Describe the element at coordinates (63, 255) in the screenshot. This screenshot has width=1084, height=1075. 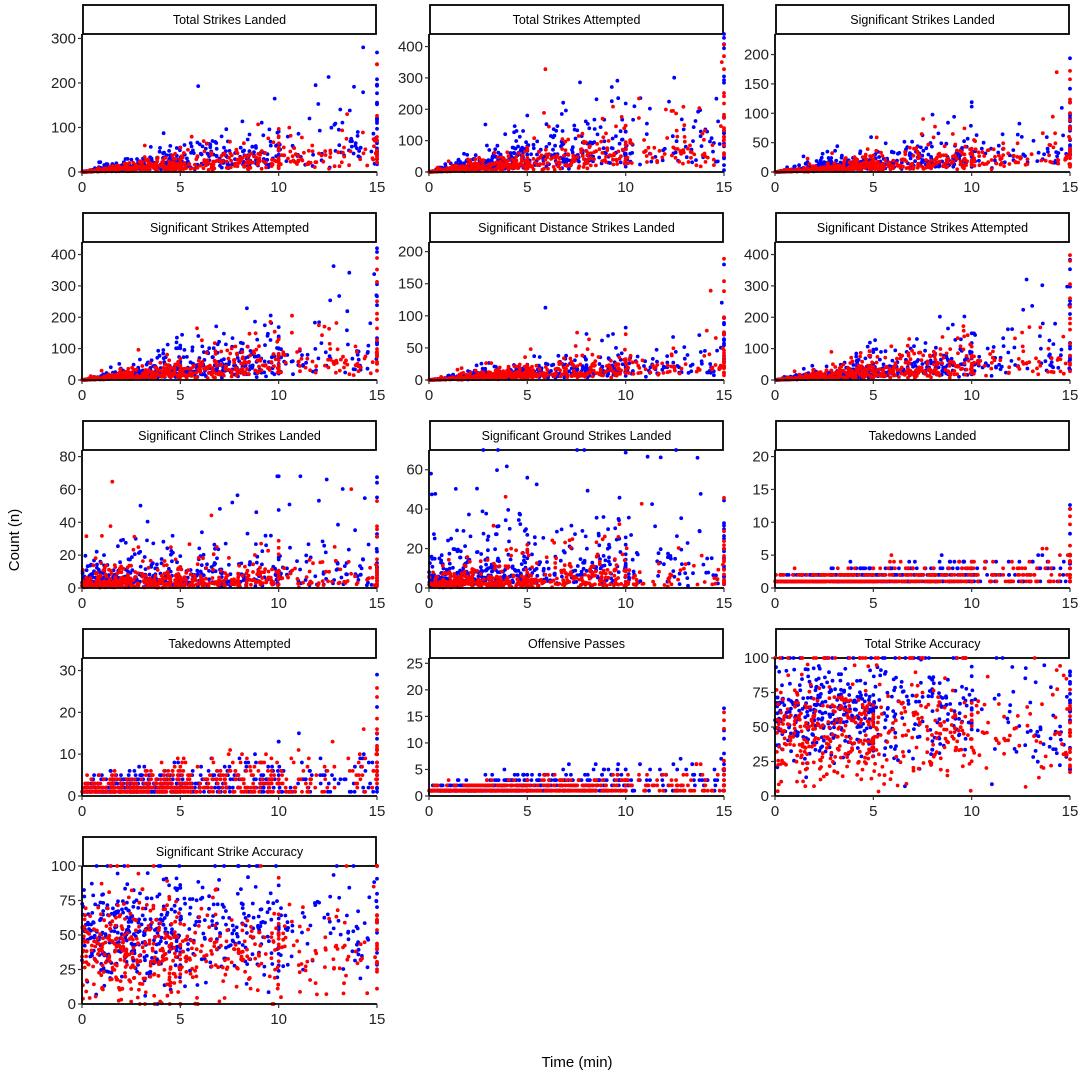
I see `y-tick-label: 400` at that location.